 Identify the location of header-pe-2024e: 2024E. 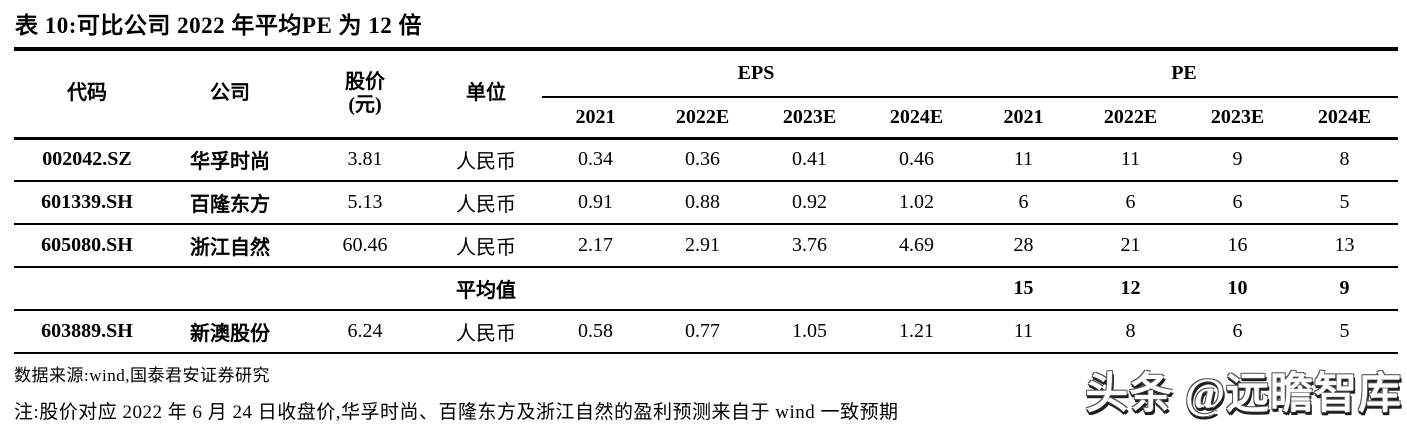
(1344, 118).